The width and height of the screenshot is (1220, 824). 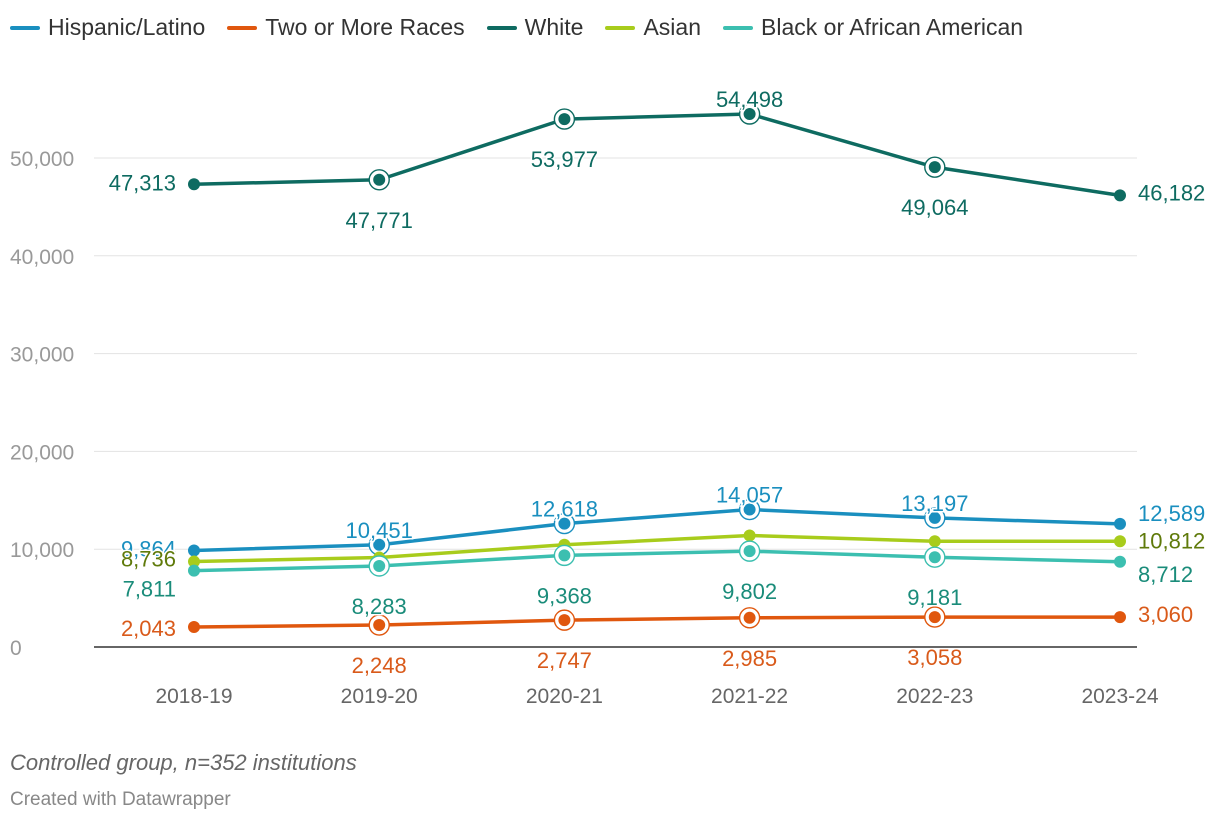 What do you see at coordinates (1165, 574) in the screenshot?
I see `data-label: 8,712` at bounding box center [1165, 574].